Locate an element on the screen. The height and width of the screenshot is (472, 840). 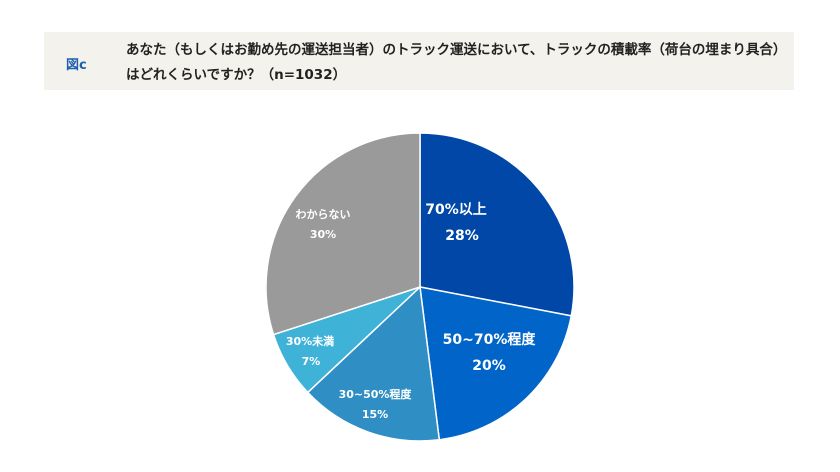
slice-label-under-30: 30%未満 is located at coordinates (310, 341).